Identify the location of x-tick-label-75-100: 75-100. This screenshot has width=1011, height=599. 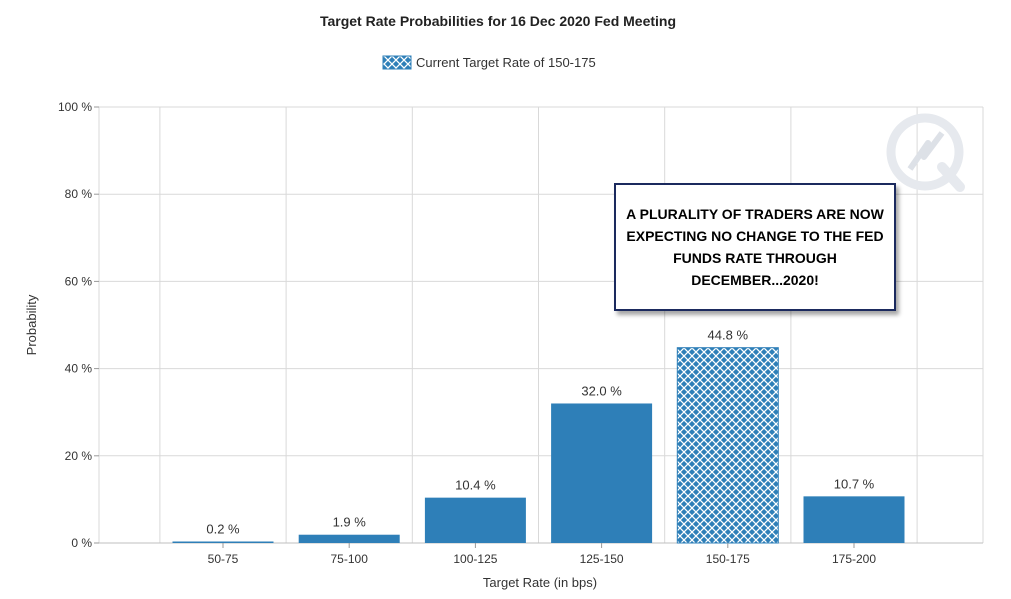
(350, 559).